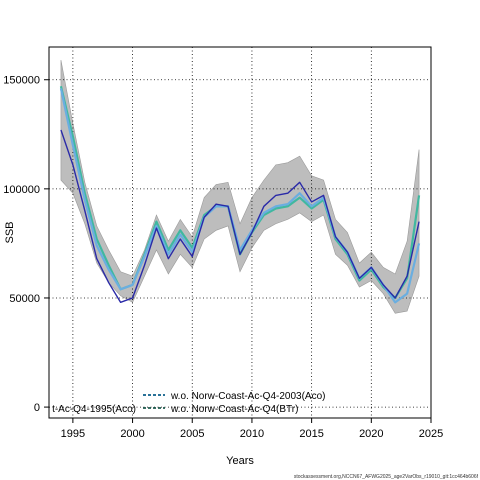  What do you see at coordinates (234, 409) in the screenshot?
I see `legend-label-2: w.o. Norw-Coast-Ac-Q4(BTr)` at bounding box center [234, 409].